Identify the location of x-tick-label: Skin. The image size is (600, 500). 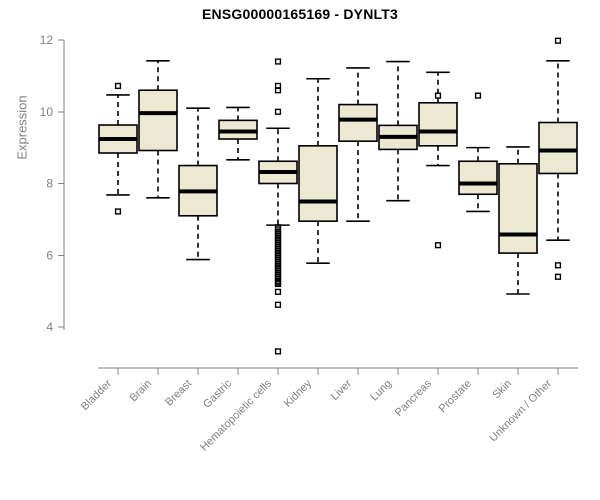
(502, 390).